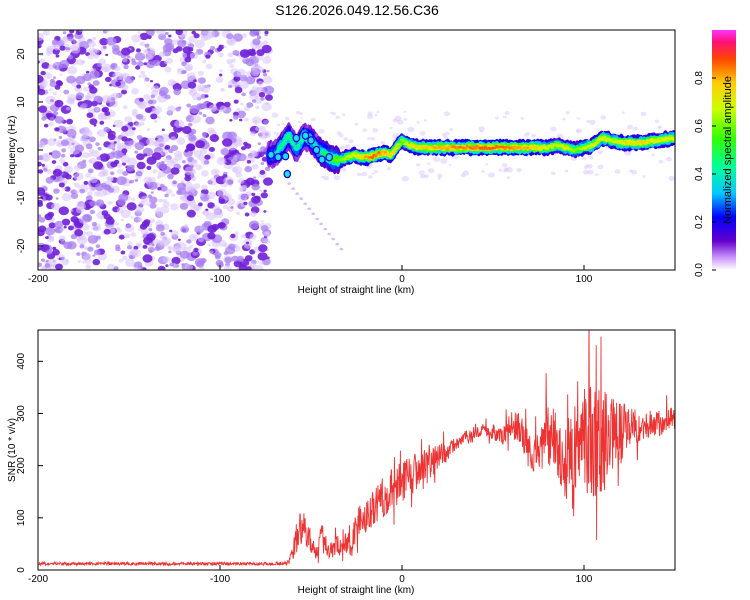 The width and height of the screenshot is (750, 600). Describe the element at coordinates (333, 239) in the screenshot. I see `streak-blob` at that location.